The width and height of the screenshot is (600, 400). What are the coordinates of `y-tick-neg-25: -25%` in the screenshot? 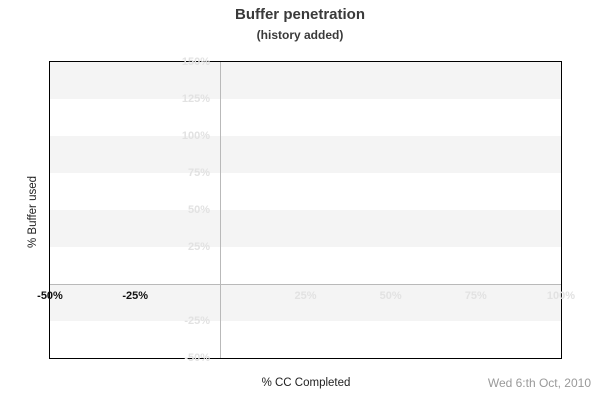 It's located at (197, 321).